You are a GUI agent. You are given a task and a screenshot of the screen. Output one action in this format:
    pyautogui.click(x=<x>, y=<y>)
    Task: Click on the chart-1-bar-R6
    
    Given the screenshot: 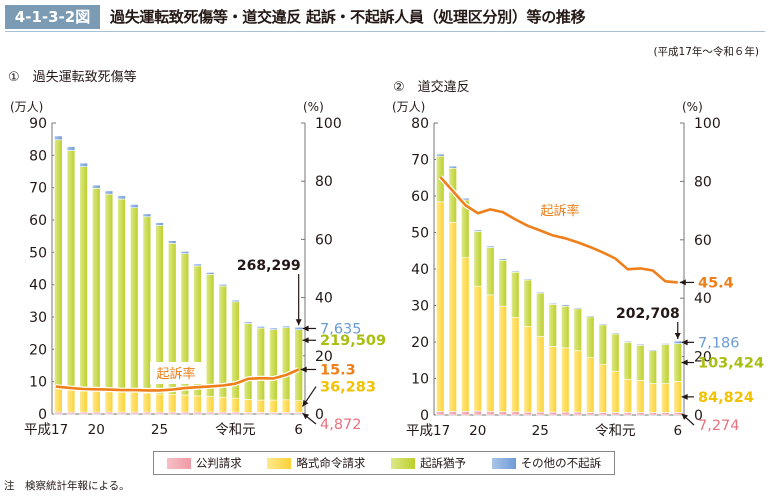 What is the action you would take?
    pyautogui.click(x=298, y=370)
    